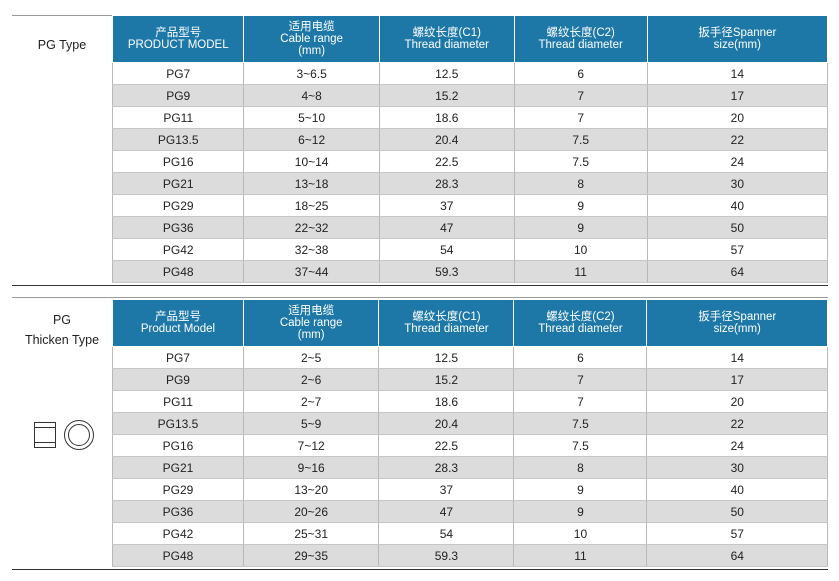 The image size is (839, 581). I want to click on header-en-text: Product Model, so click(178, 329).